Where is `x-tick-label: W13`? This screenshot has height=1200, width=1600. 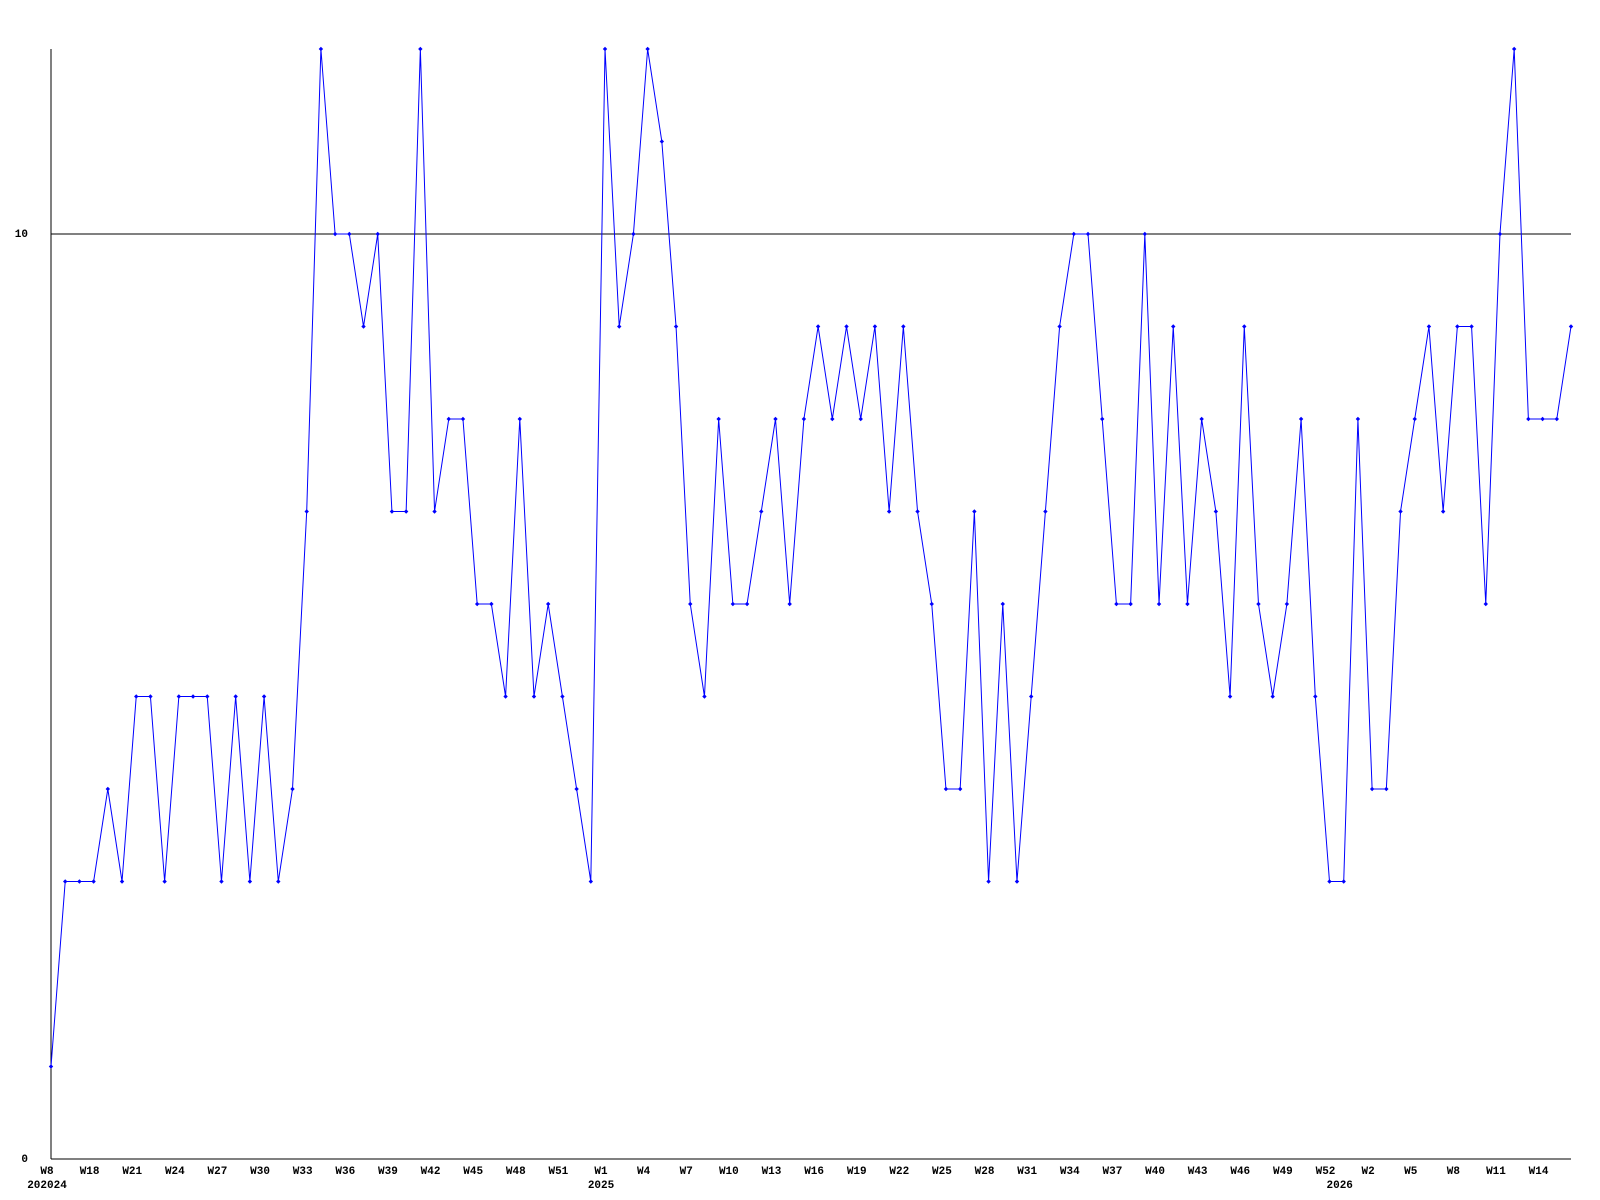 x-tick-label: W13 is located at coordinates (772, 1172).